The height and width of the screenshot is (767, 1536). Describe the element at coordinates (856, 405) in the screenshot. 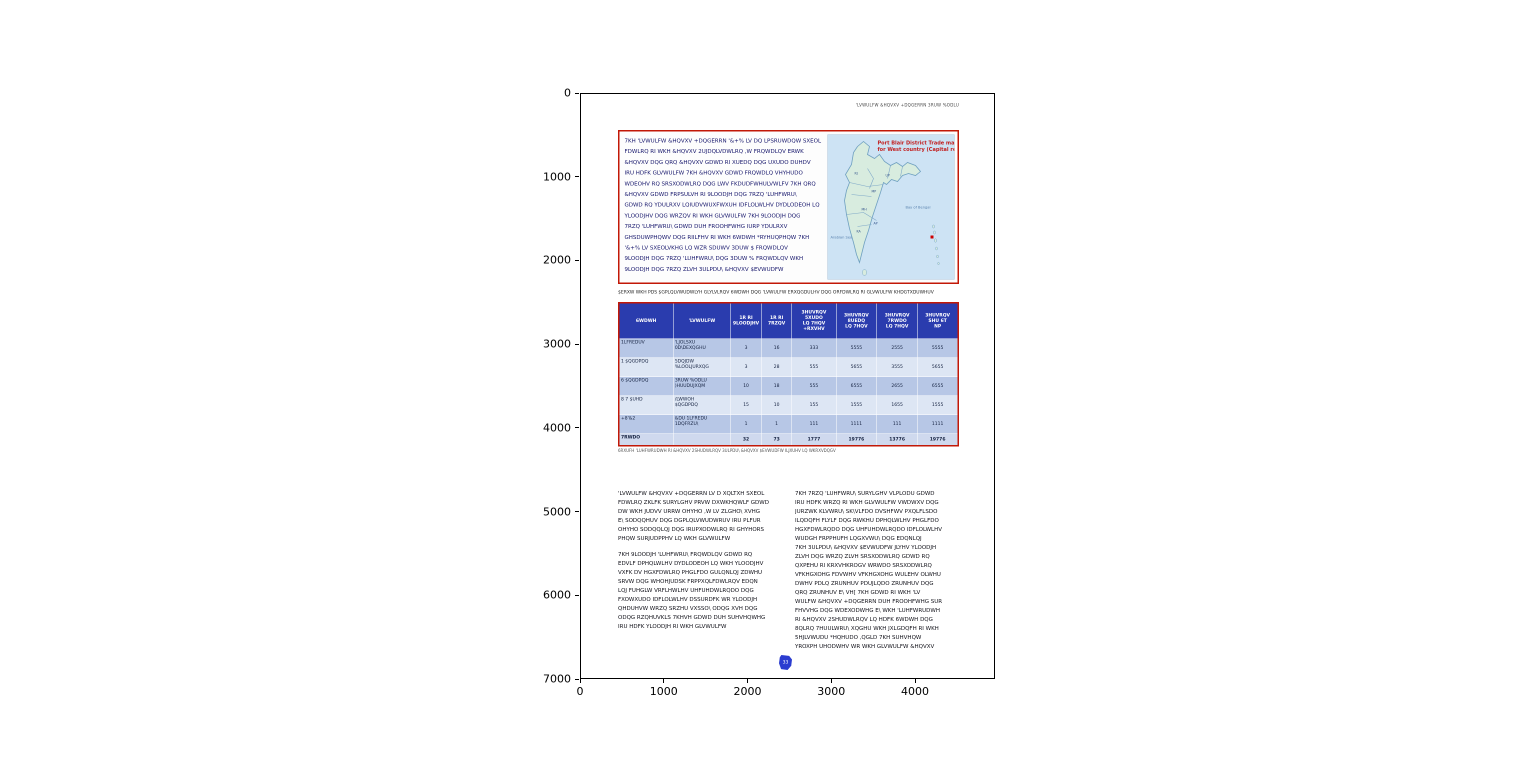

I see `cell-line: 1555` at that location.